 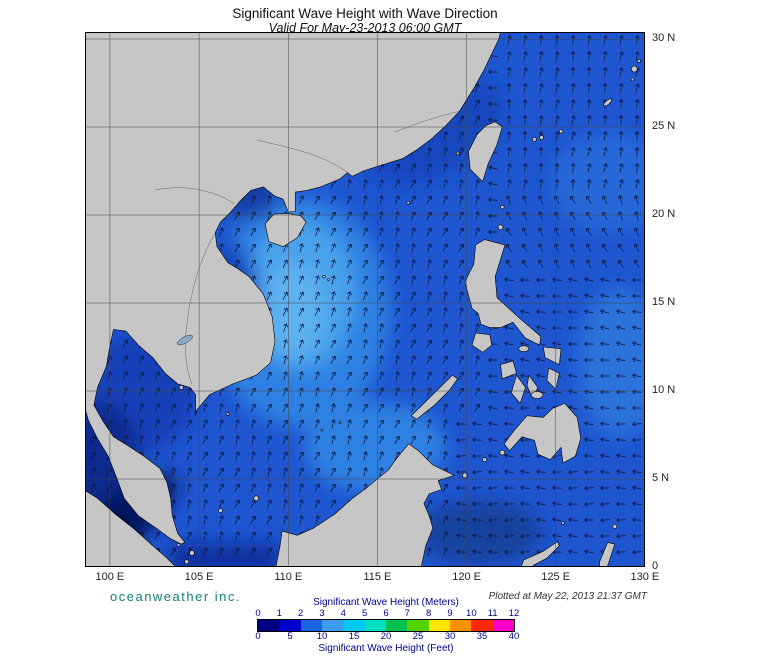 I want to click on legend-tick-label: 2, so click(x=301, y=613).